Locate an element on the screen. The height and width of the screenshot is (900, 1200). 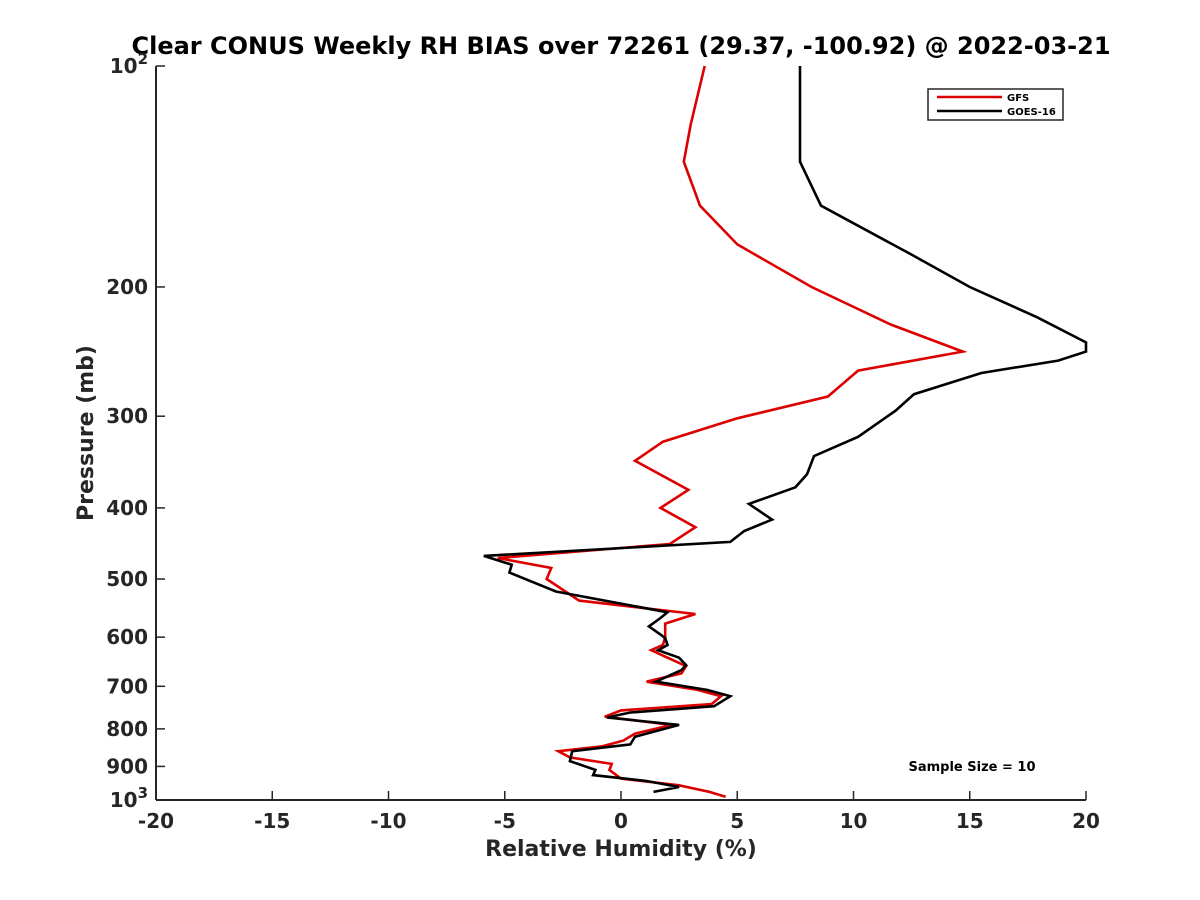
x-tick-label: -5 is located at coordinates (505, 821).